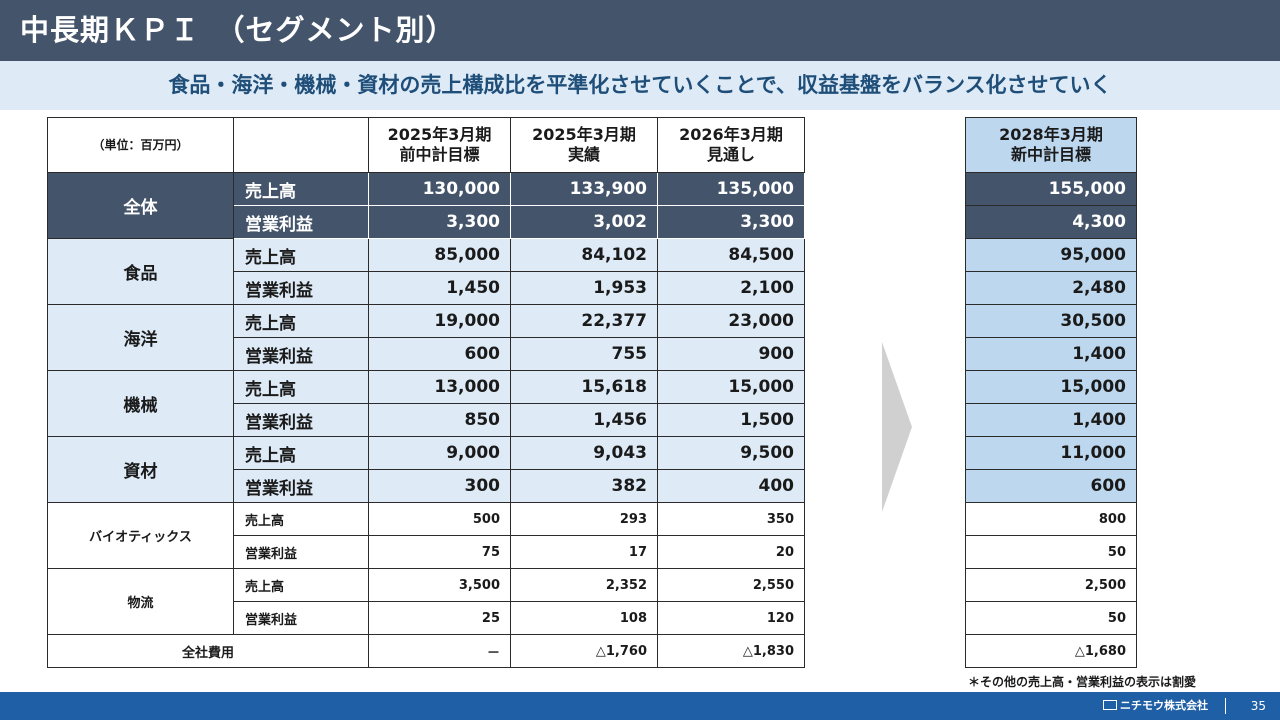 This screenshot has width=1280, height=720. I want to click on cell-value: 25, so click(439, 618).